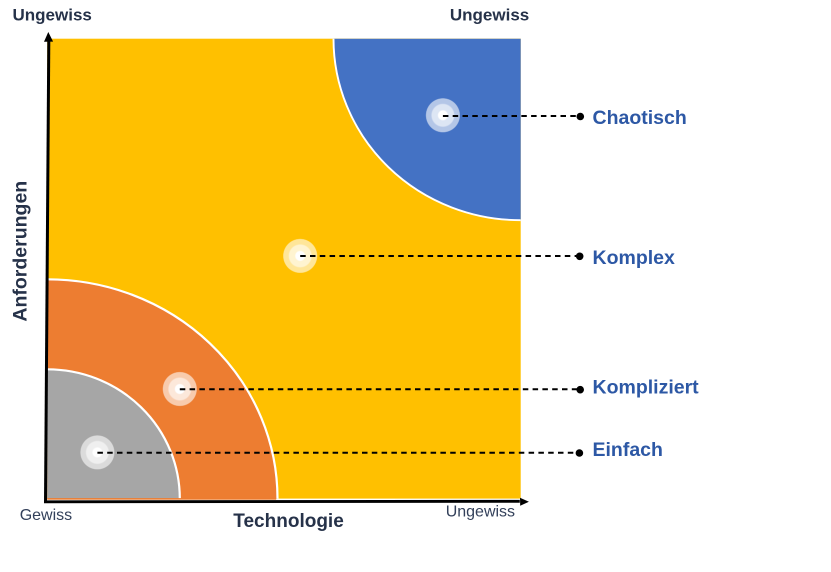 Image resolution: width=831 pixels, height=572 pixels. Describe the element at coordinates (288, 521) in the screenshot. I see `svg-text: Technologie` at that location.